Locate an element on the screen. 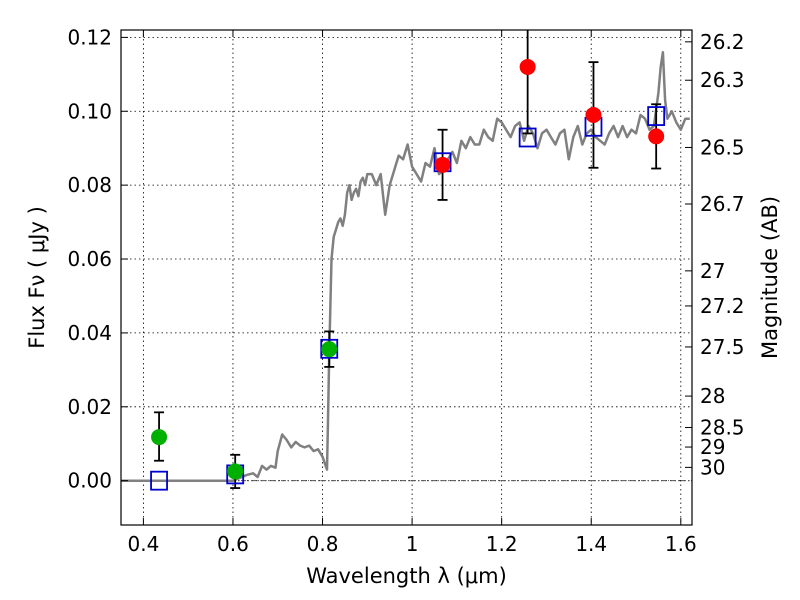 The width and height of the screenshot is (800, 600). magnitude-tick-label: 27.2 is located at coordinates (722, 306).